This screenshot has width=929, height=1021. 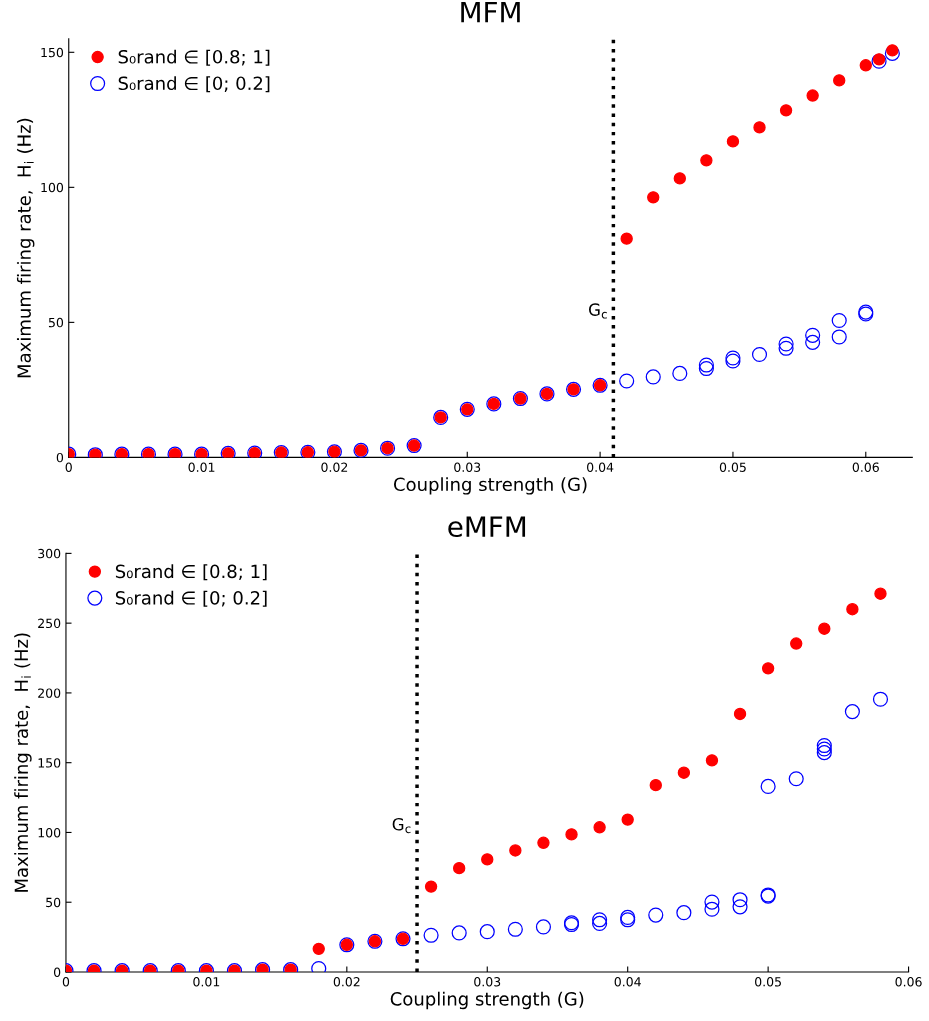 What do you see at coordinates (490, 12) in the screenshot?
I see `chart-title: MFM` at bounding box center [490, 12].